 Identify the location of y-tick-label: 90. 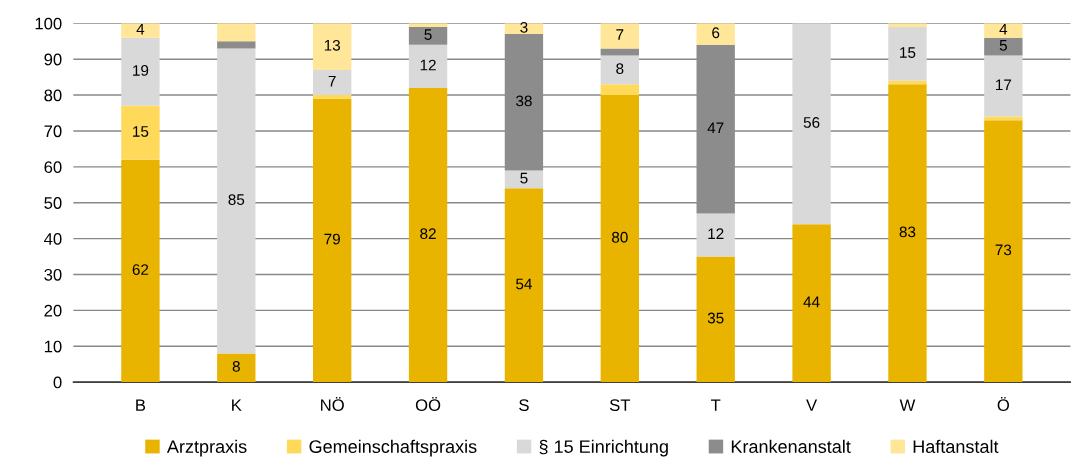
(53, 59).